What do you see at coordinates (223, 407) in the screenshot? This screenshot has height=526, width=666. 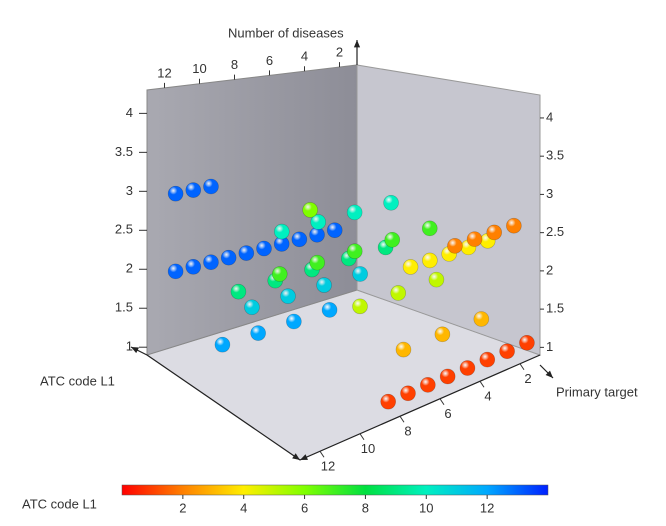 I see `y-axis-line` at bounding box center [223, 407].